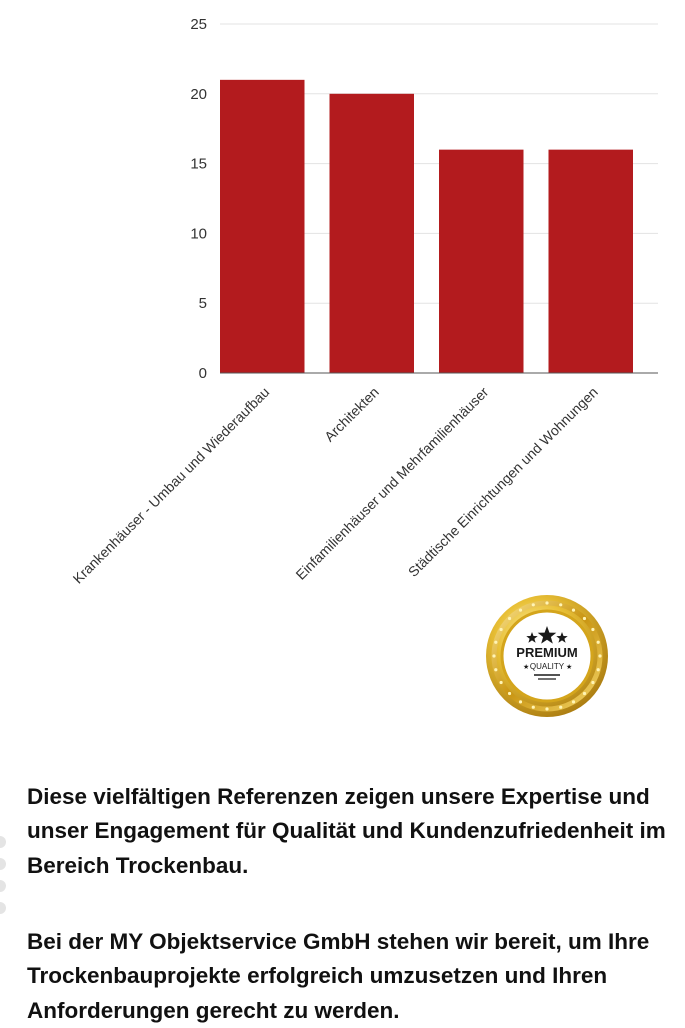 This screenshot has height=1028, width=685. Describe the element at coordinates (198, 94) in the screenshot. I see `y-tick-label: 20` at that location.